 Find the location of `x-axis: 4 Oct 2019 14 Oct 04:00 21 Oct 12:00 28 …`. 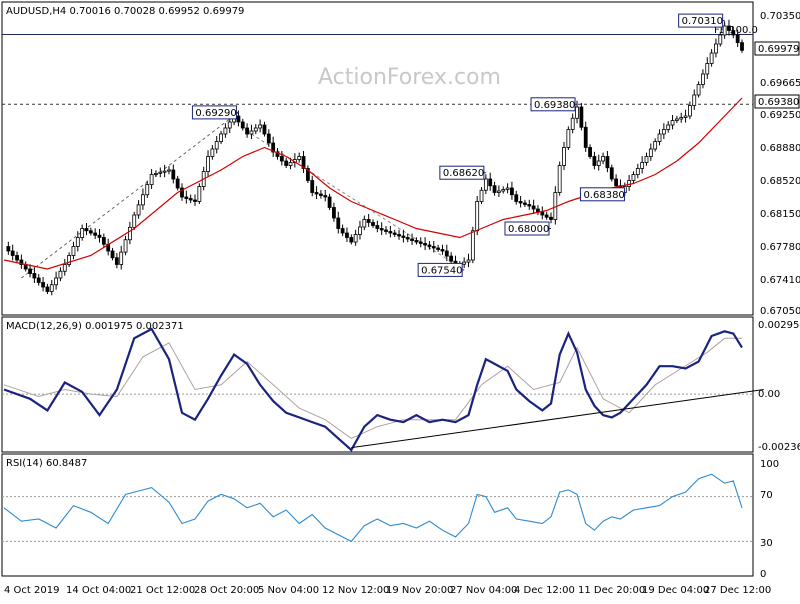

x-axis: 4 Oct 2019 14 Oct 04:00 21 Oct 12:00 28 … is located at coordinates (387, 590).